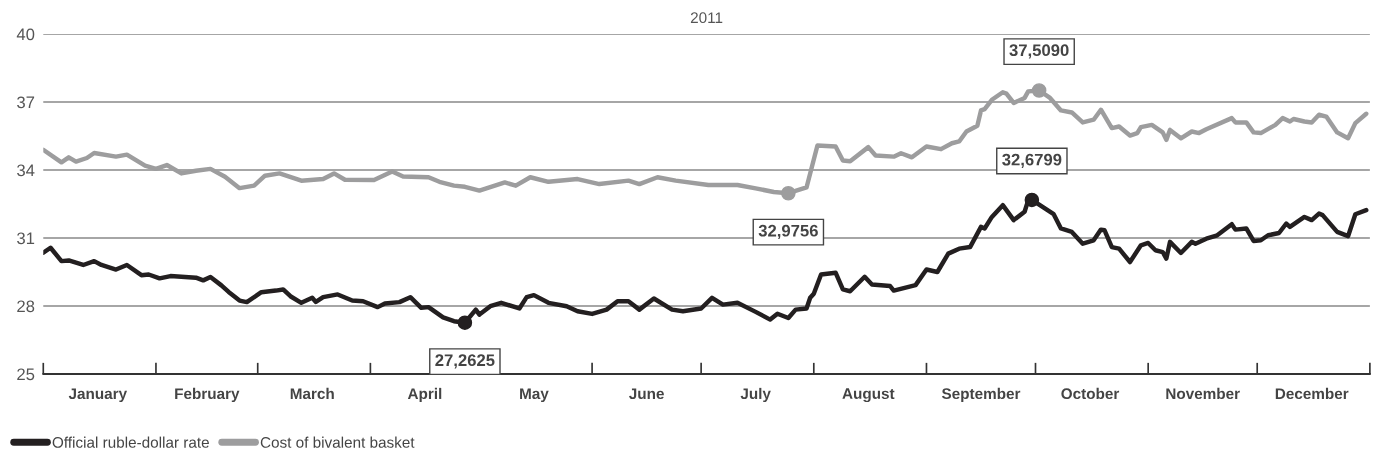 The width and height of the screenshot is (1374, 460). Describe the element at coordinates (1032, 160) in the screenshot. I see `annotation: 32,6799` at that location.